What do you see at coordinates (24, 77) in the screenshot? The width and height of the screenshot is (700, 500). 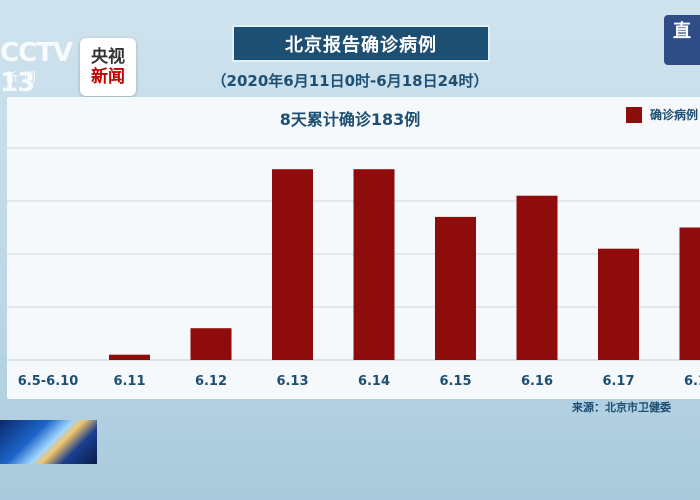 I see `cctv13-logo-sub: 新闻` at bounding box center [24, 77].